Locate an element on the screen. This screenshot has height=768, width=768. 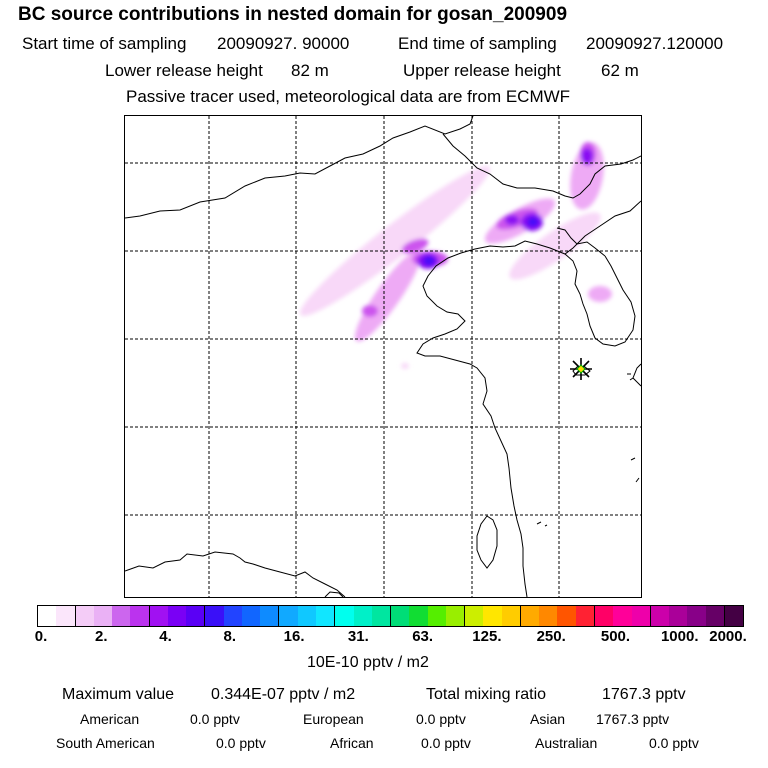
korea-coast is located at coordinates (600, 300).